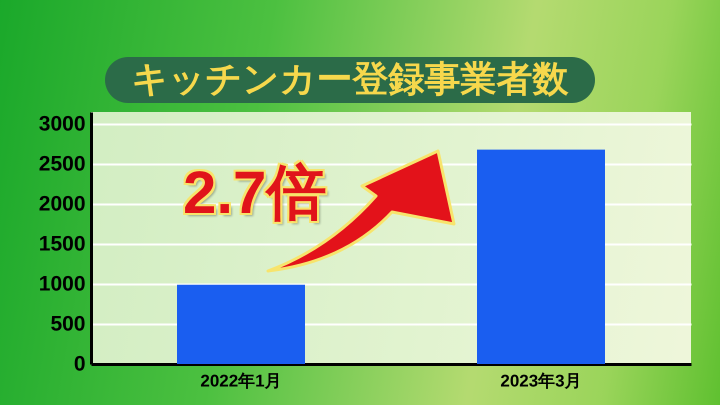 The image size is (720, 405). What do you see at coordinates (541, 381) in the screenshot?
I see `x-tick-label: 2023年3月` at bounding box center [541, 381].